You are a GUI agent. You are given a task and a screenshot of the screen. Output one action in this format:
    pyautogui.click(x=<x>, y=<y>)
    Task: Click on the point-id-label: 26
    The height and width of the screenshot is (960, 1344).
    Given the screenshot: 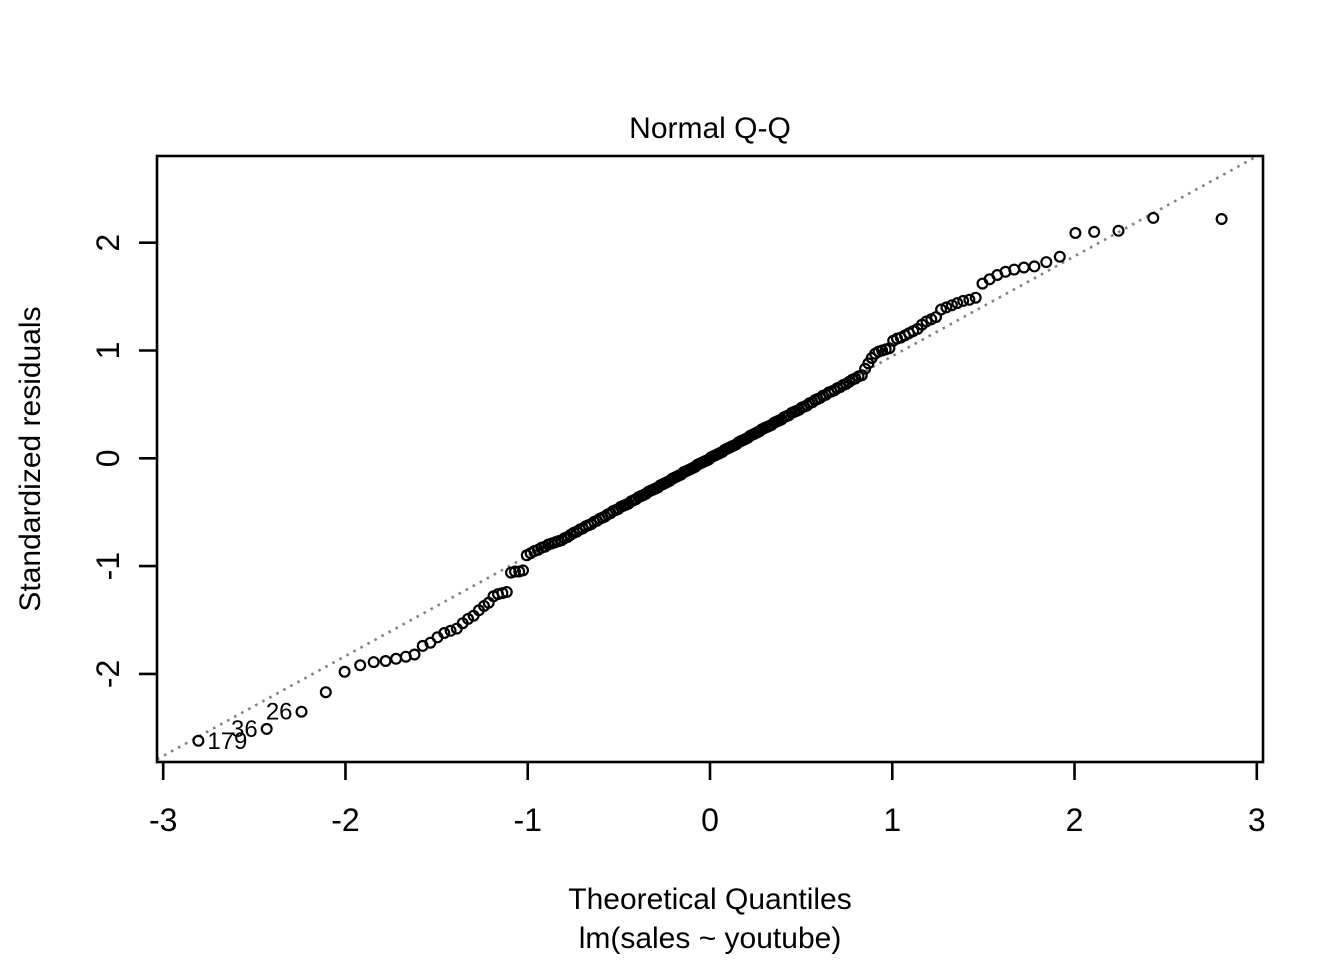 What is the action you would take?
    pyautogui.click(x=279, y=712)
    